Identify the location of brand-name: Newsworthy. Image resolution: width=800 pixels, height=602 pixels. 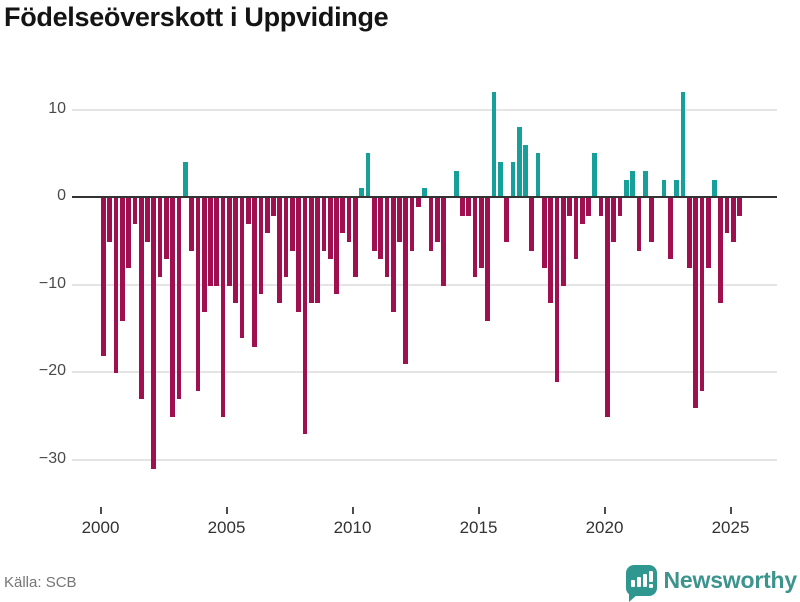
(730, 579).